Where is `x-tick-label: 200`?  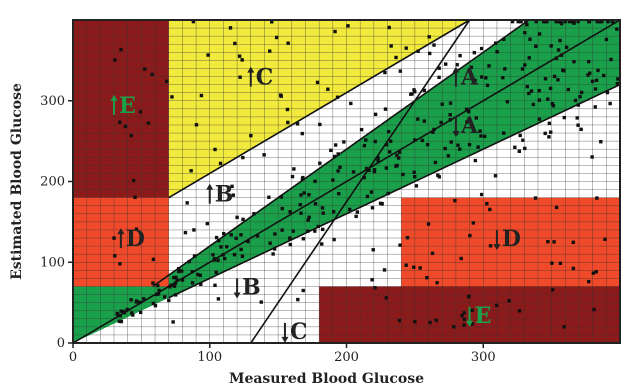
x-tick-label: 200 is located at coordinates (346, 357).